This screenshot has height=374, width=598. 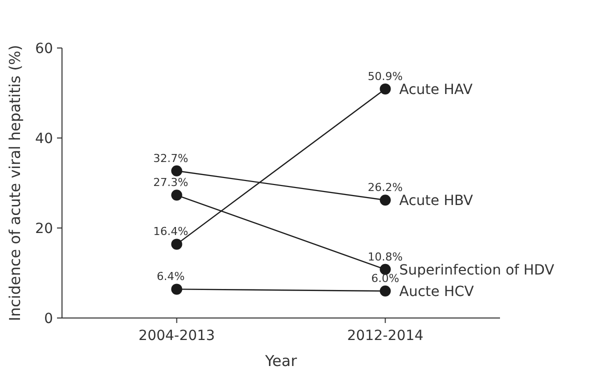 What do you see at coordinates (436, 90) in the screenshot?
I see `series-label: Acute HAV` at bounding box center [436, 90].